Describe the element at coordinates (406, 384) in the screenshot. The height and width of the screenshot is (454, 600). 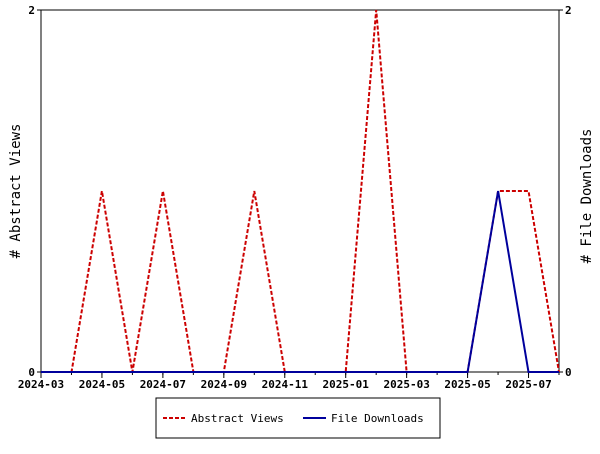
I see `x-tick-label: 2025-03` at that location.